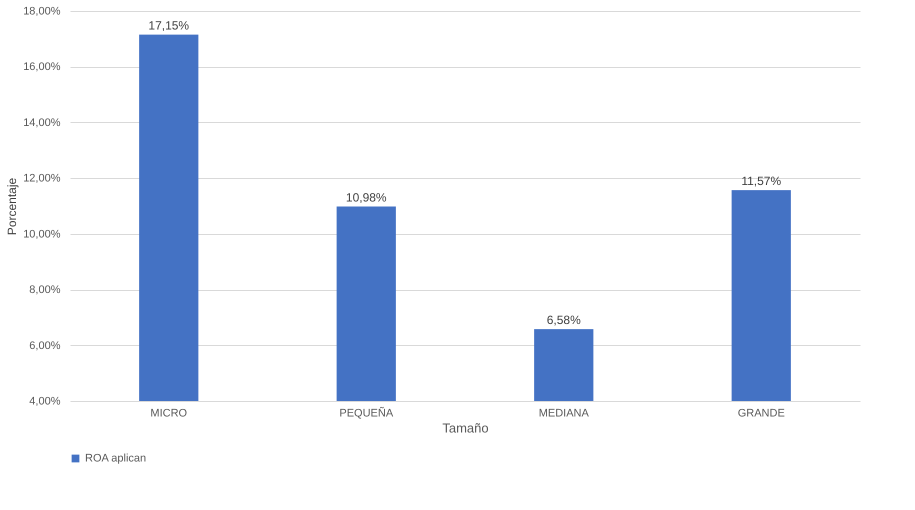 This screenshot has width=915, height=510. I want to click on data-label: 6,58%, so click(564, 320).